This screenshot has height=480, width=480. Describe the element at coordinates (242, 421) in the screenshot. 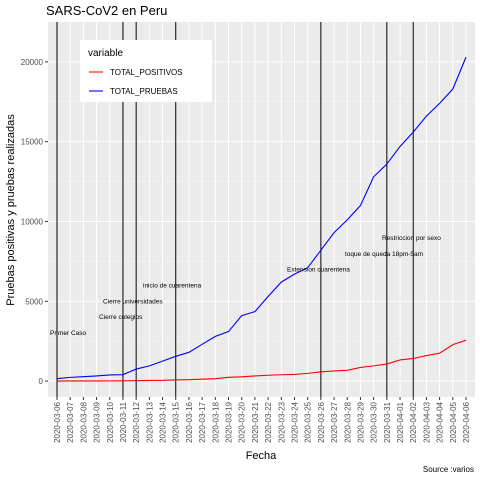

I see `x-tick-label: 2020-03-20` at that location.